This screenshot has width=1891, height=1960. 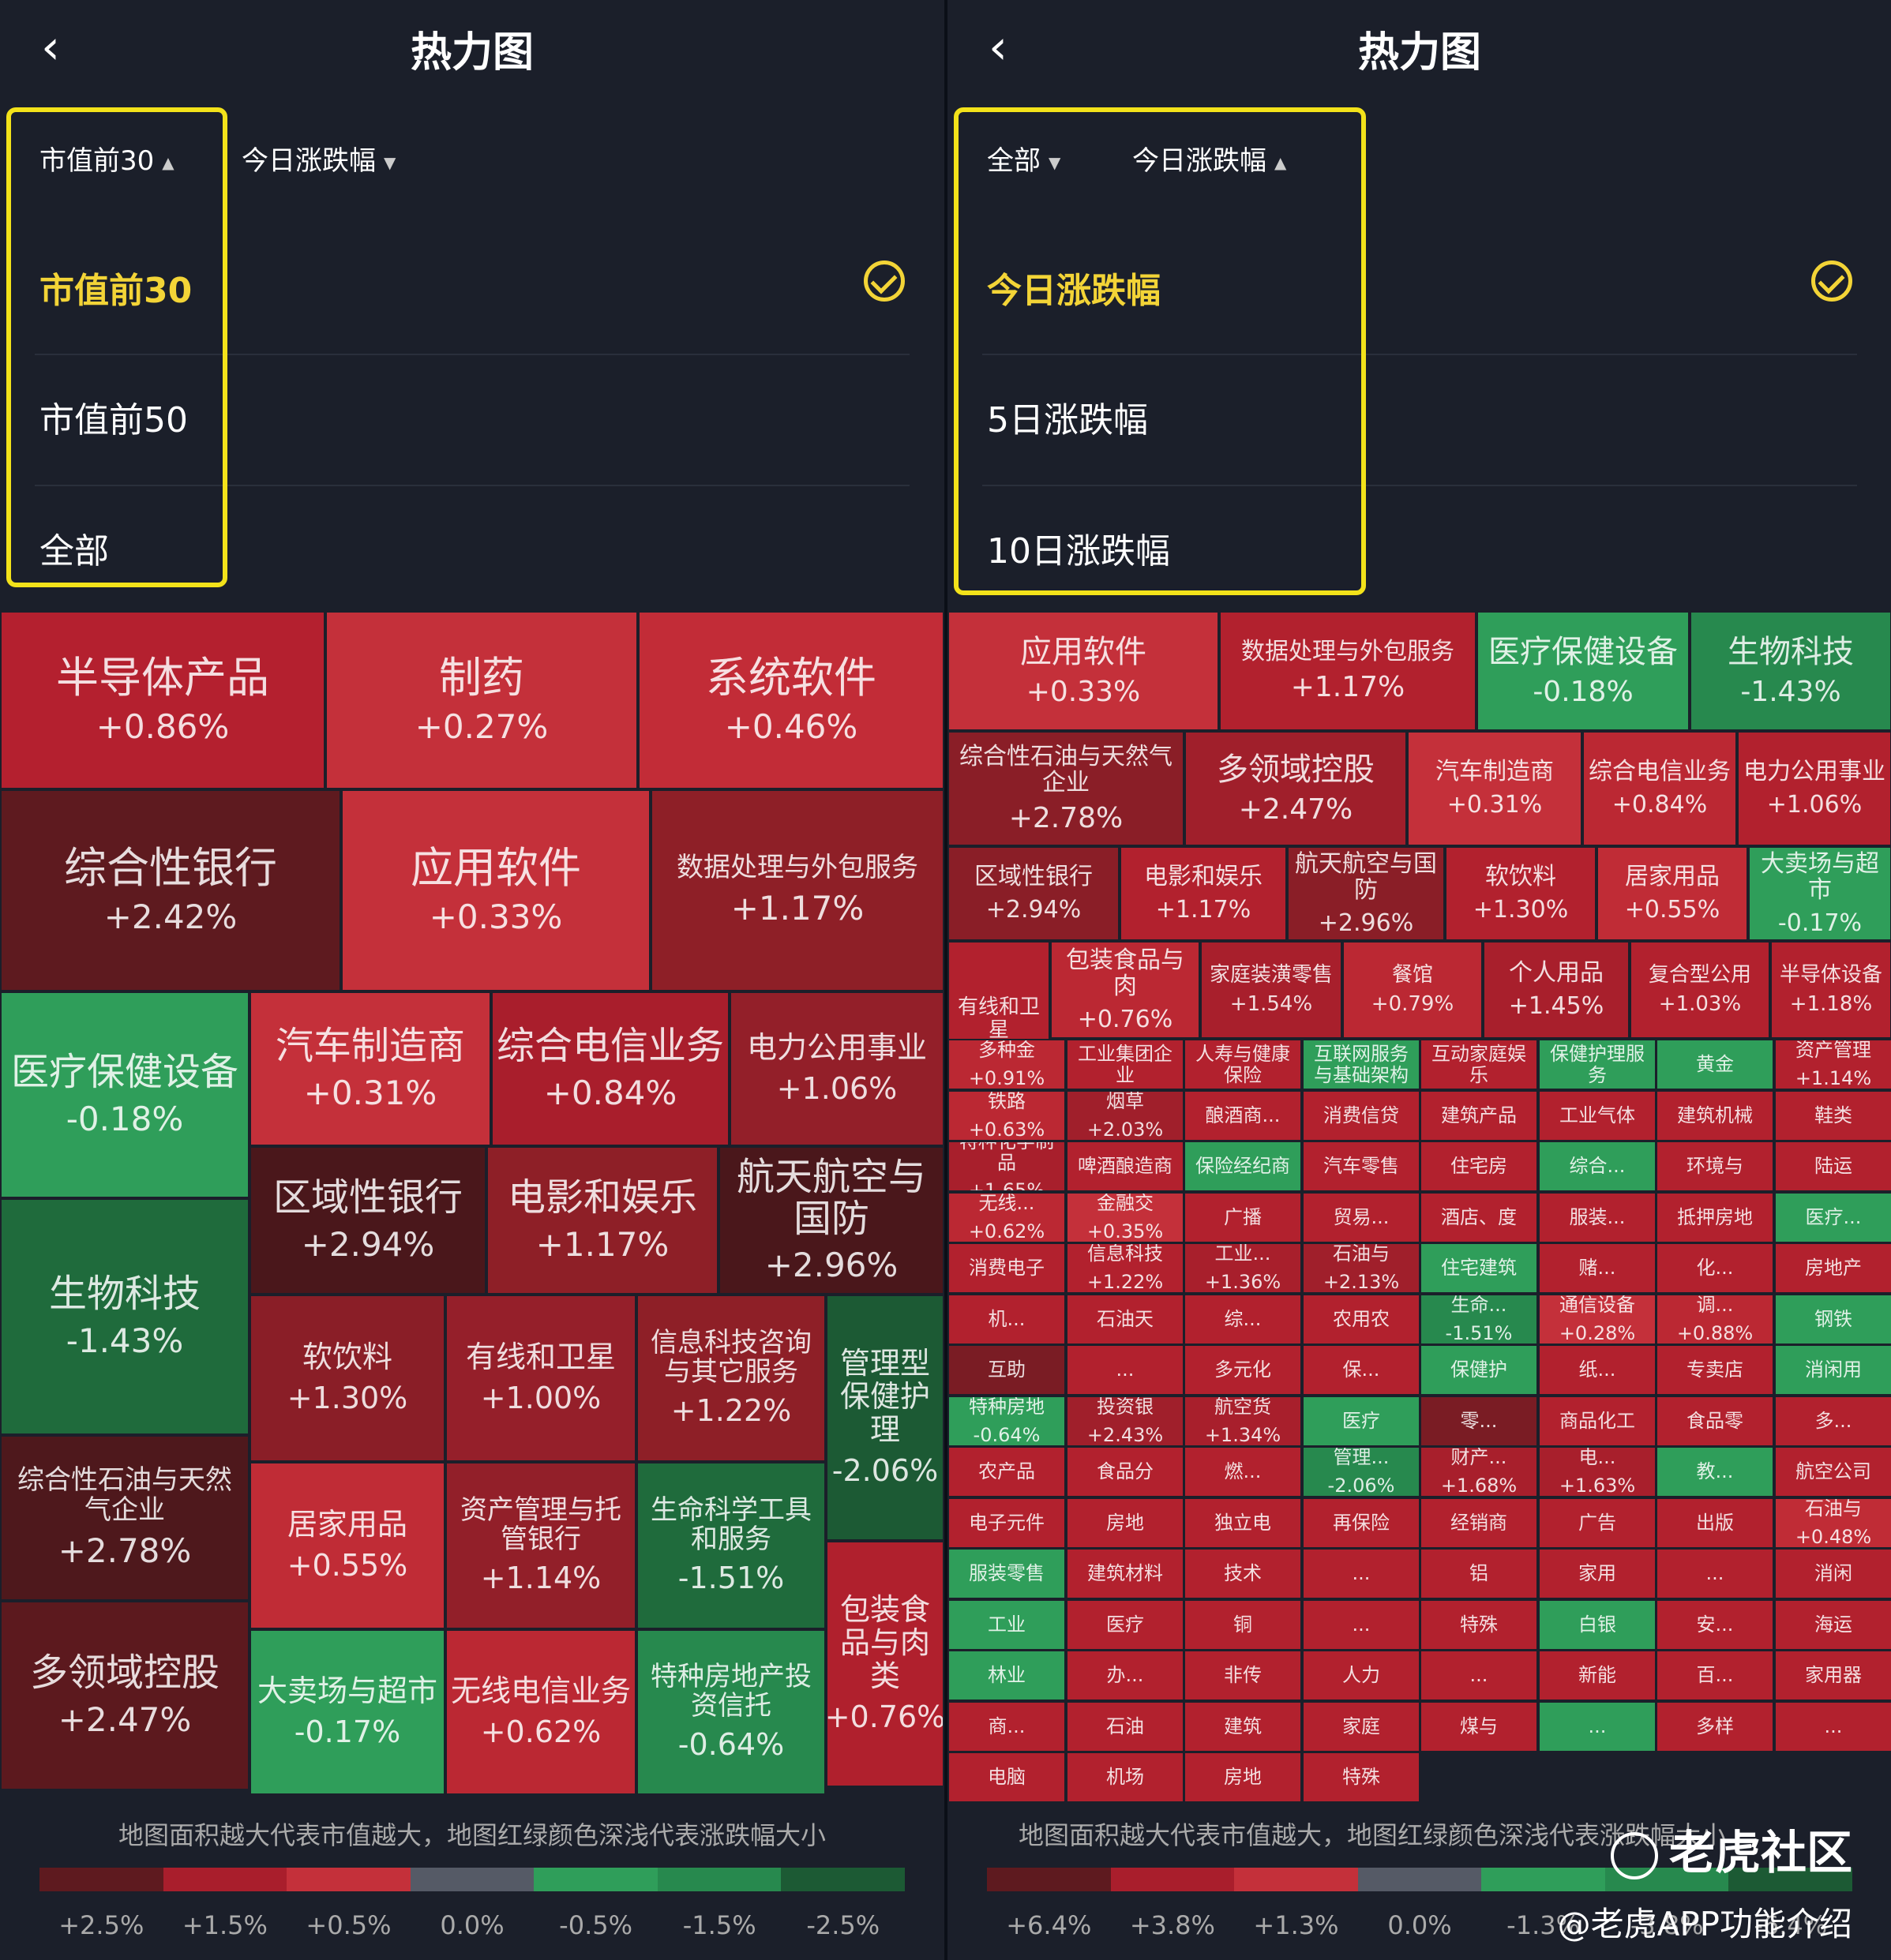 What do you see at coordinates (1832, 1573) in the screenshot?
I see `heatmap-tile: 消闲` at bounding box center [1832, 1573].